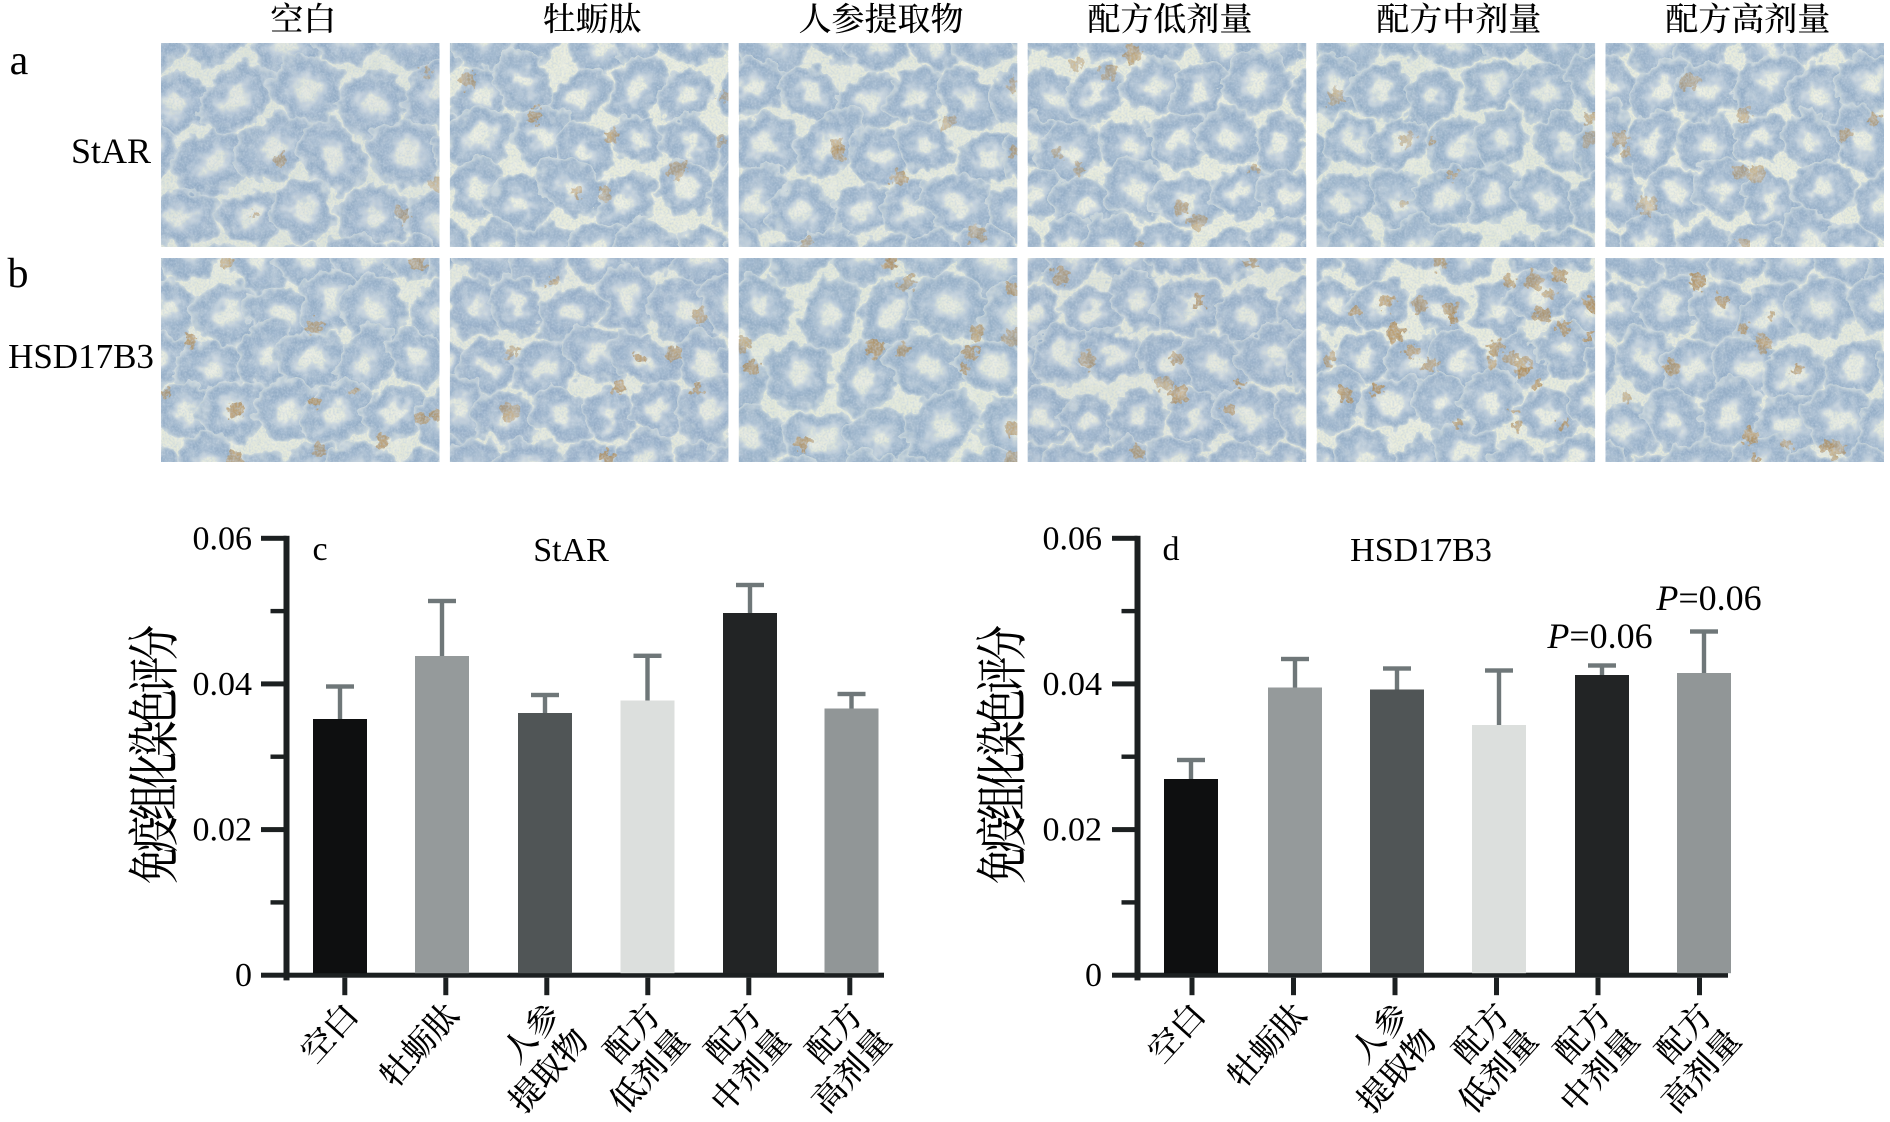 The width and height of the screenshot is (1890, 1122). What do you see at coordinates (1171, 549) in the screenshot?
I see `svg-text: d` at bounding box center [1171, 549].